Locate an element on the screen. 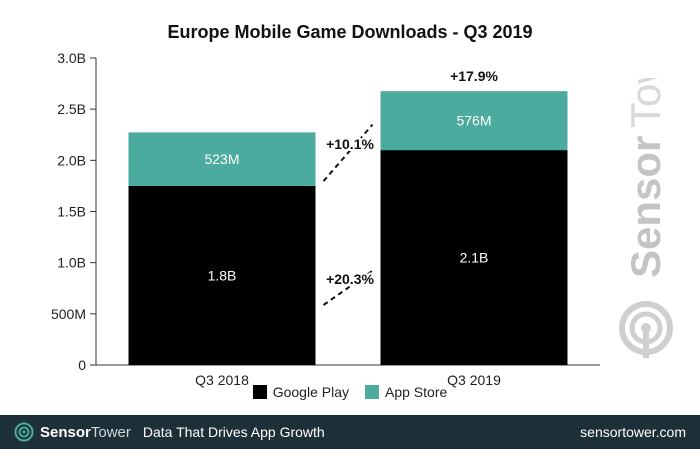  app-store-growth-connector is located at coordinates (348, 152).